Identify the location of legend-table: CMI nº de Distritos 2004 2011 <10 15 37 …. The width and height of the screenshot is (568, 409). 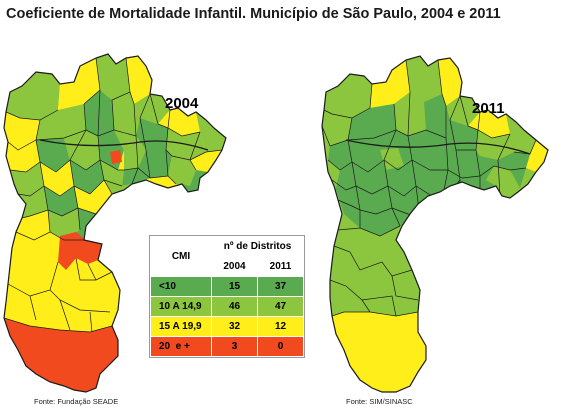
(227, 296).